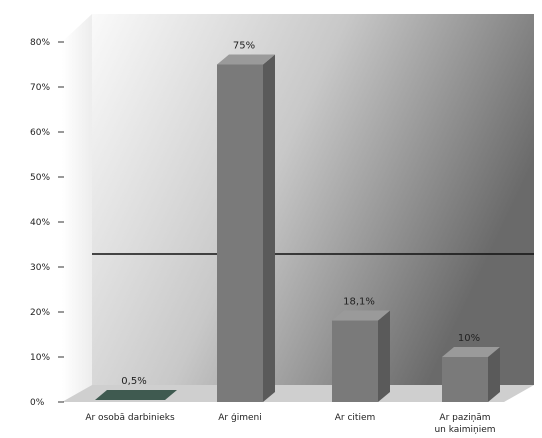 The height and width of the screenshot is (438, 542). What do you see at coordinates (40, 43) in the screenshot?
I see `y-tick-label: 80%` at bounding box center [40, 43].